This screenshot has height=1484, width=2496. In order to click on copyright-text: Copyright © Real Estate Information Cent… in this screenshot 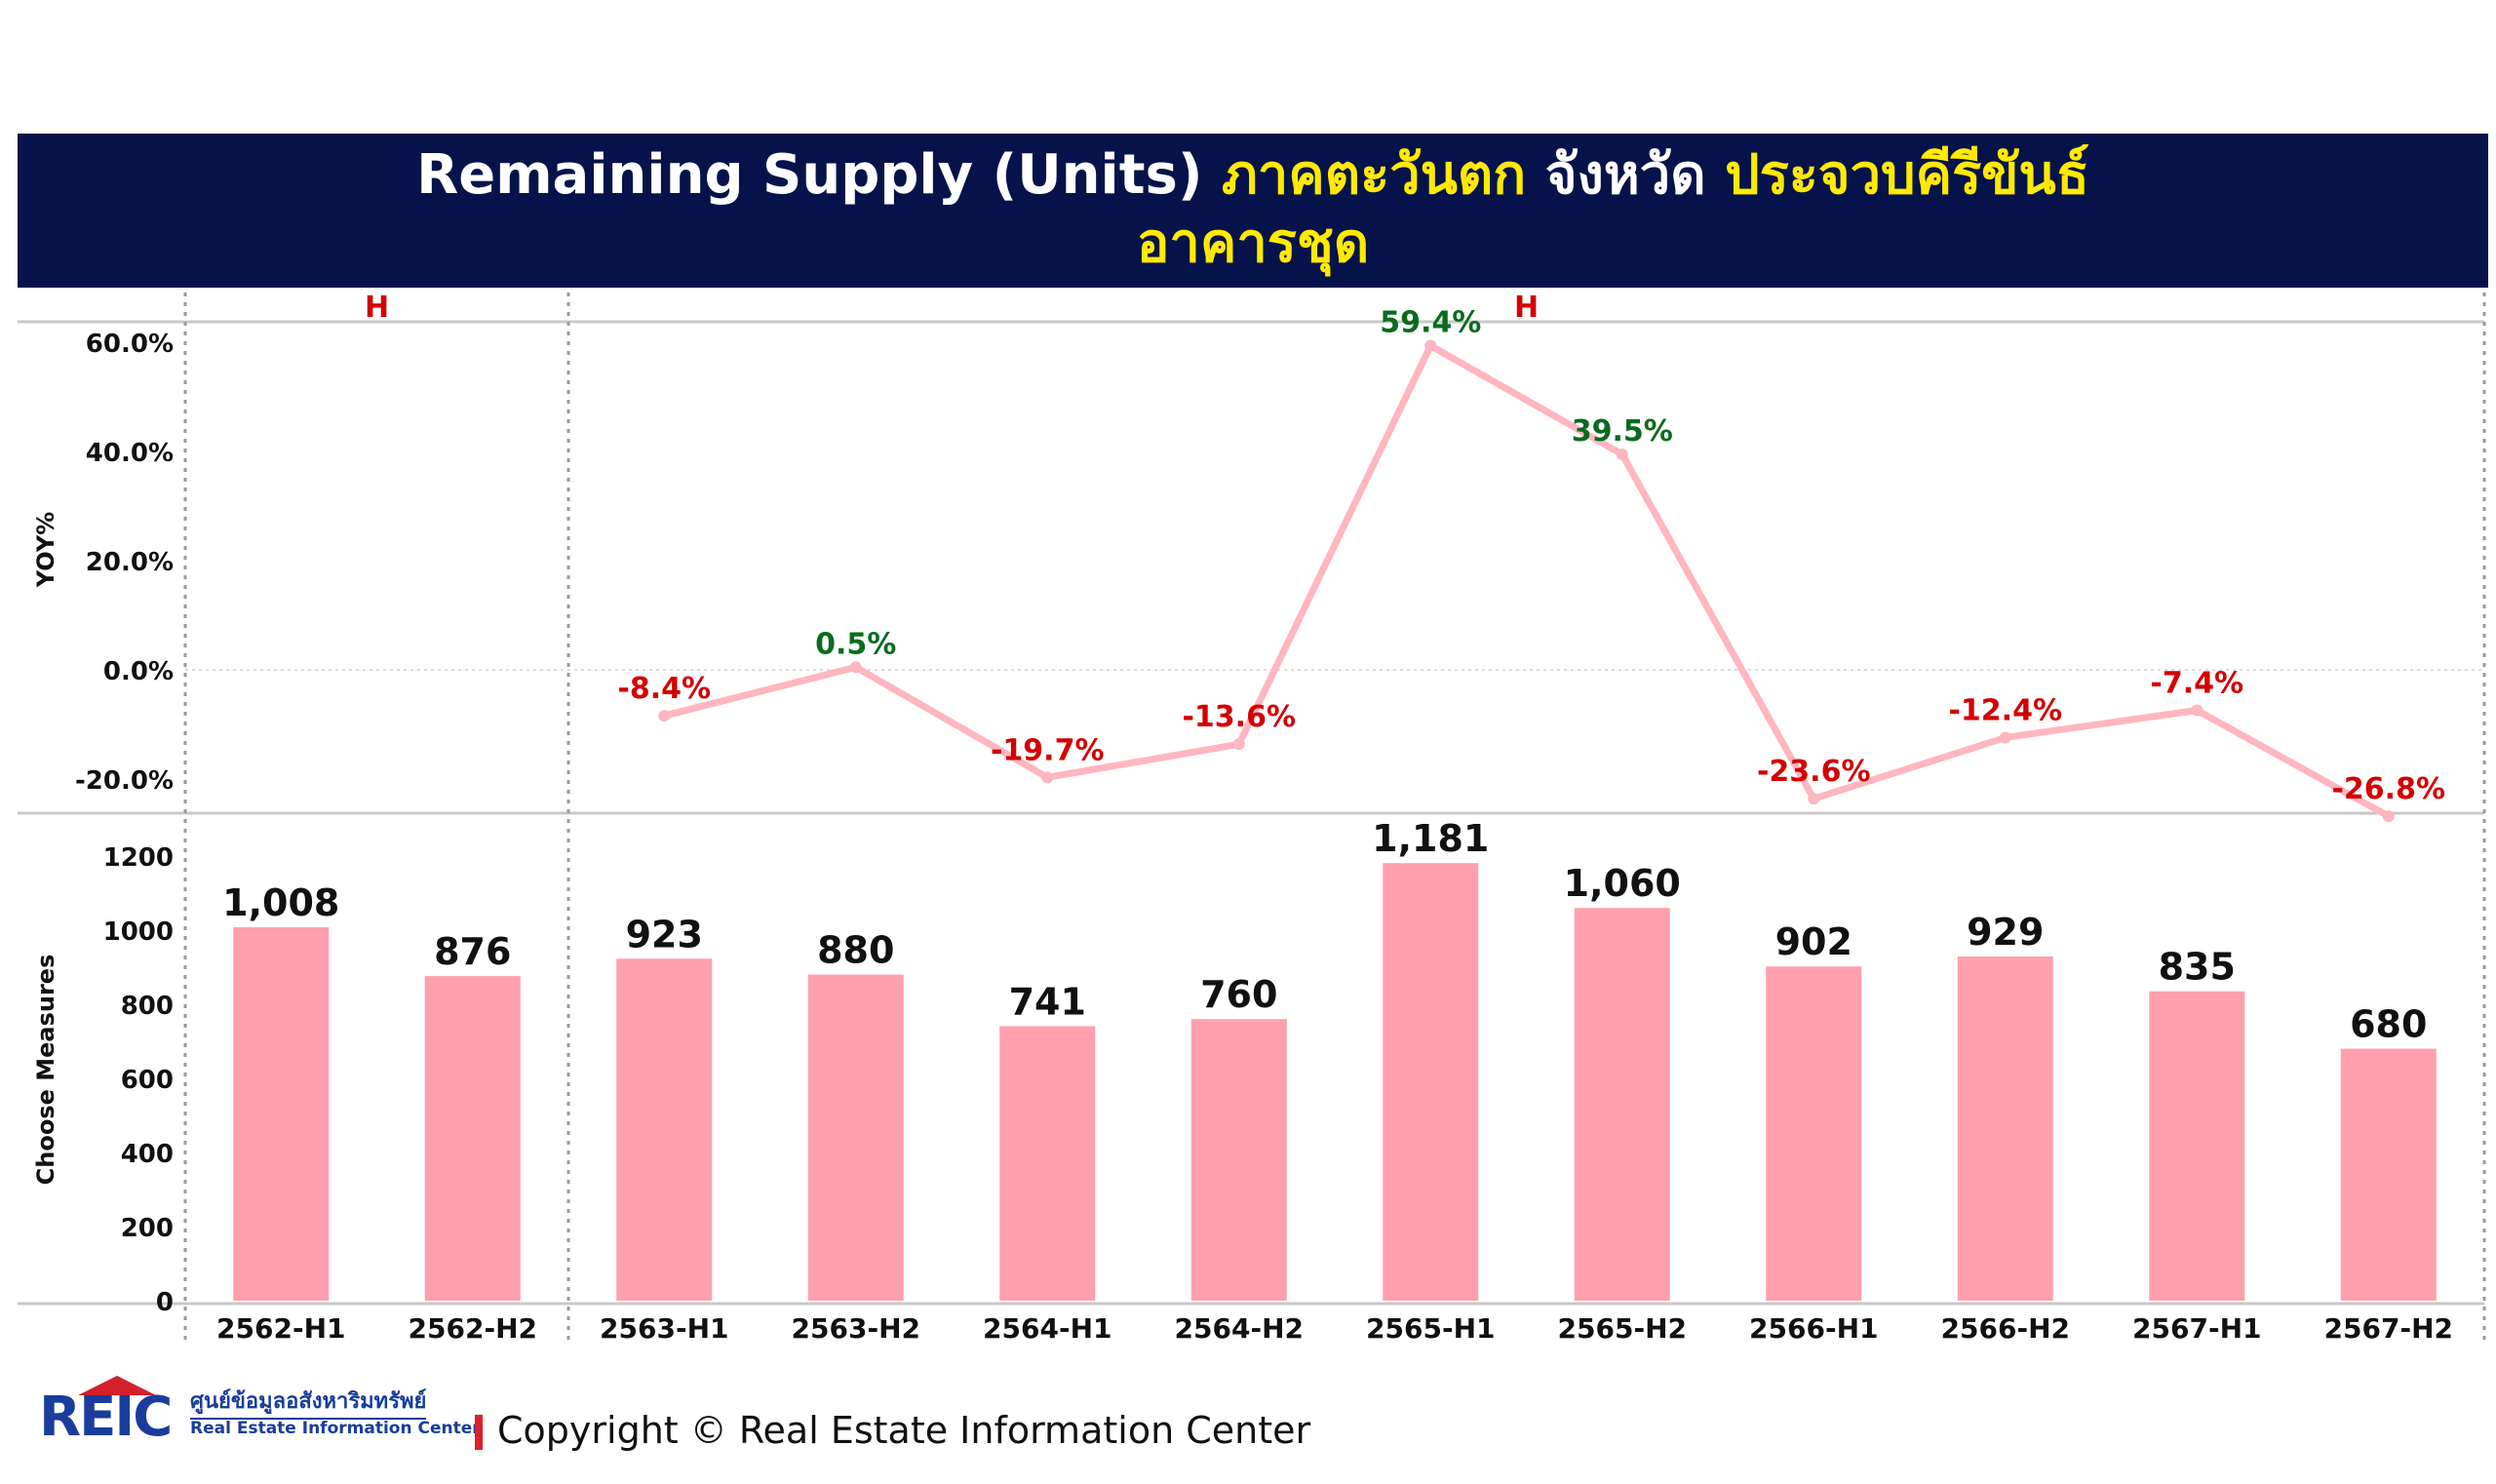, I will do `click(904, 1430)`.